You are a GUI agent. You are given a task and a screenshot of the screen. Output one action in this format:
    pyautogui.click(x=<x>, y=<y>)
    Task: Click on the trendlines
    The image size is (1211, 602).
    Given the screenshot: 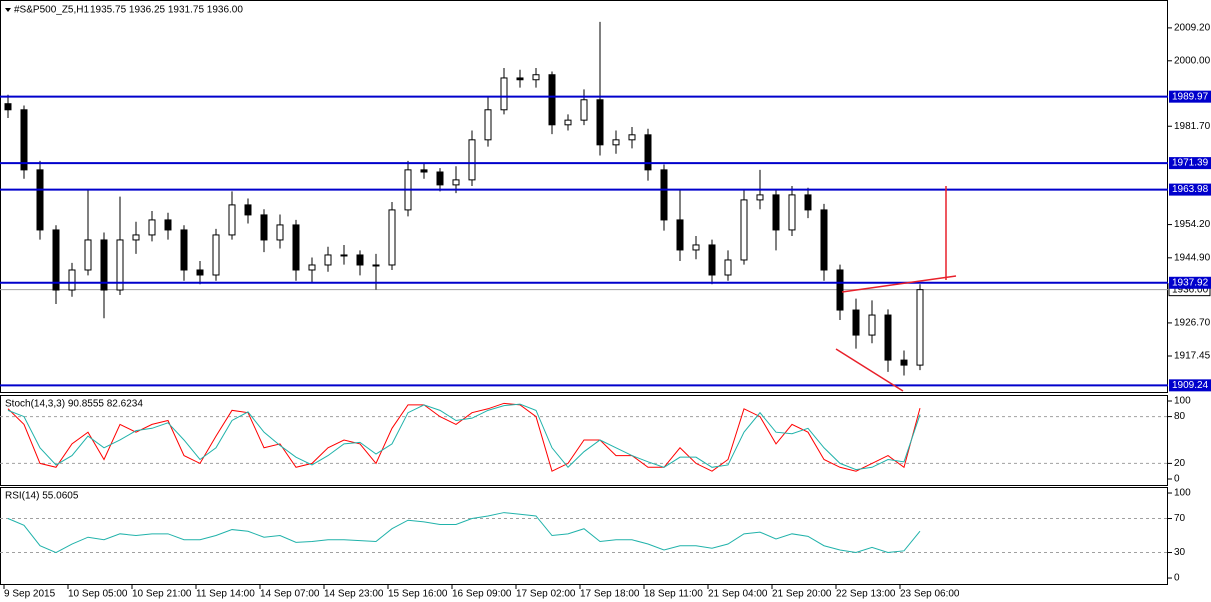 What is the action you would take?
    pyautogui.click(x=896, y=289)
    